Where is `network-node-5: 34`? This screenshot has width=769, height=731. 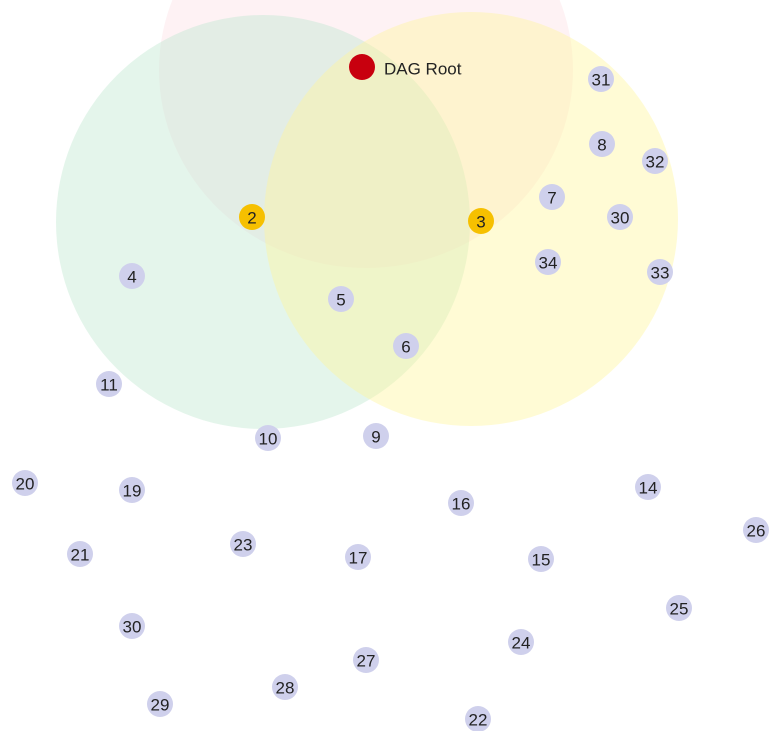 network-node-5: 34 is located at coordinates (548, 262).